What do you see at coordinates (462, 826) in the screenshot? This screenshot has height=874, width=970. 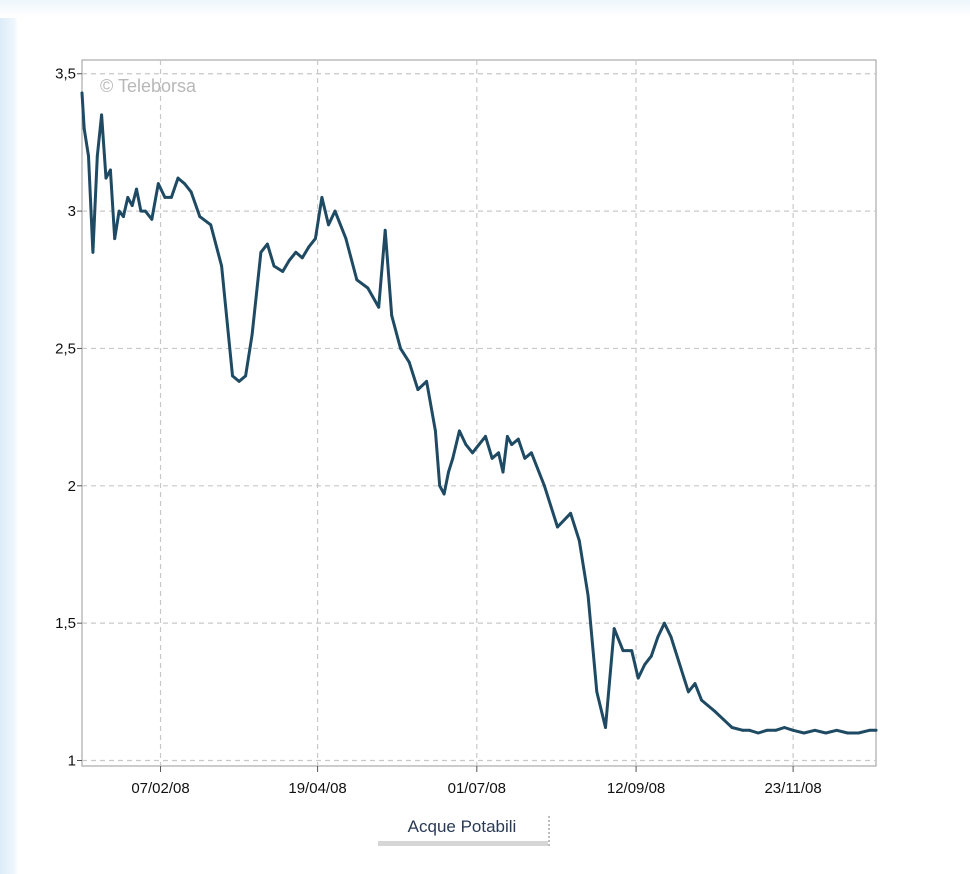 I see `legend-label: Acque Potabili` at bounding box center [462, 826].